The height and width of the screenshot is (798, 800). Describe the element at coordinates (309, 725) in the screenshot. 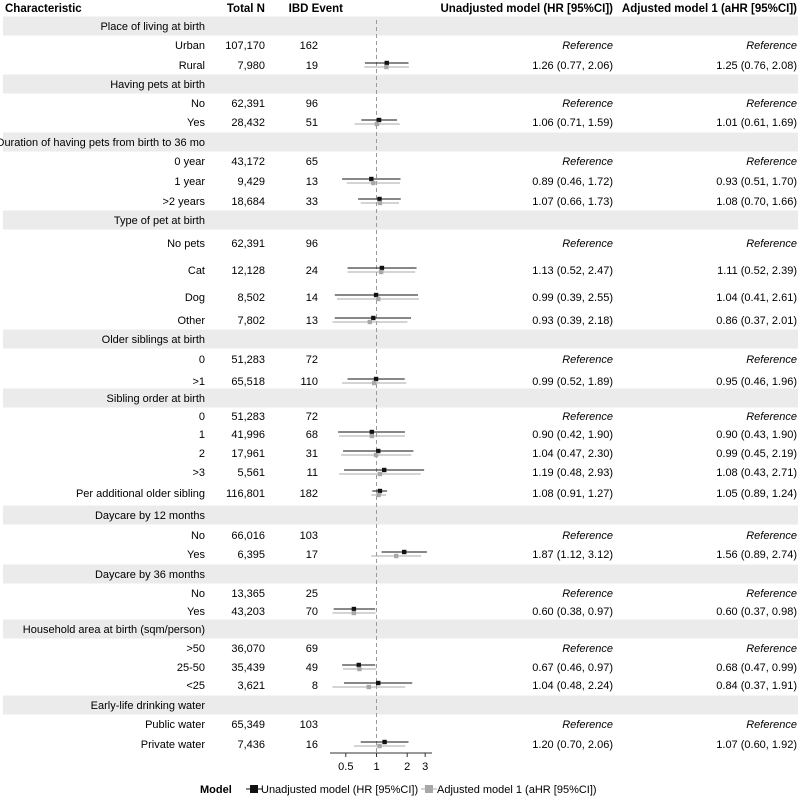

I see `ibd-event-cell: 103` at that location.